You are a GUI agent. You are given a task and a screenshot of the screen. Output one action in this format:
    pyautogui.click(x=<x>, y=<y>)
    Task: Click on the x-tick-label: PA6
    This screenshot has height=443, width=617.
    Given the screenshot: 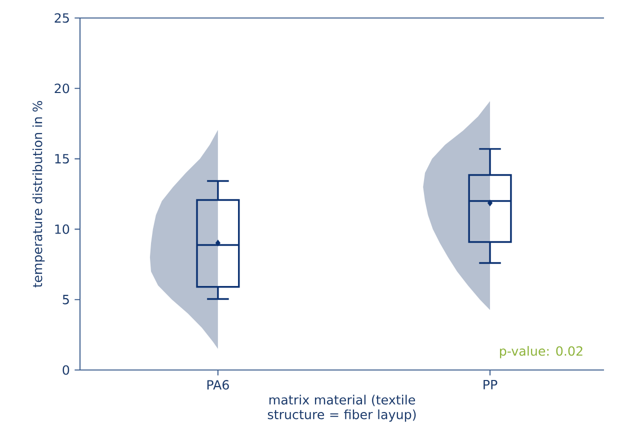 What is the action you would take?
    pyautogui.click(x=218, y=385)
    